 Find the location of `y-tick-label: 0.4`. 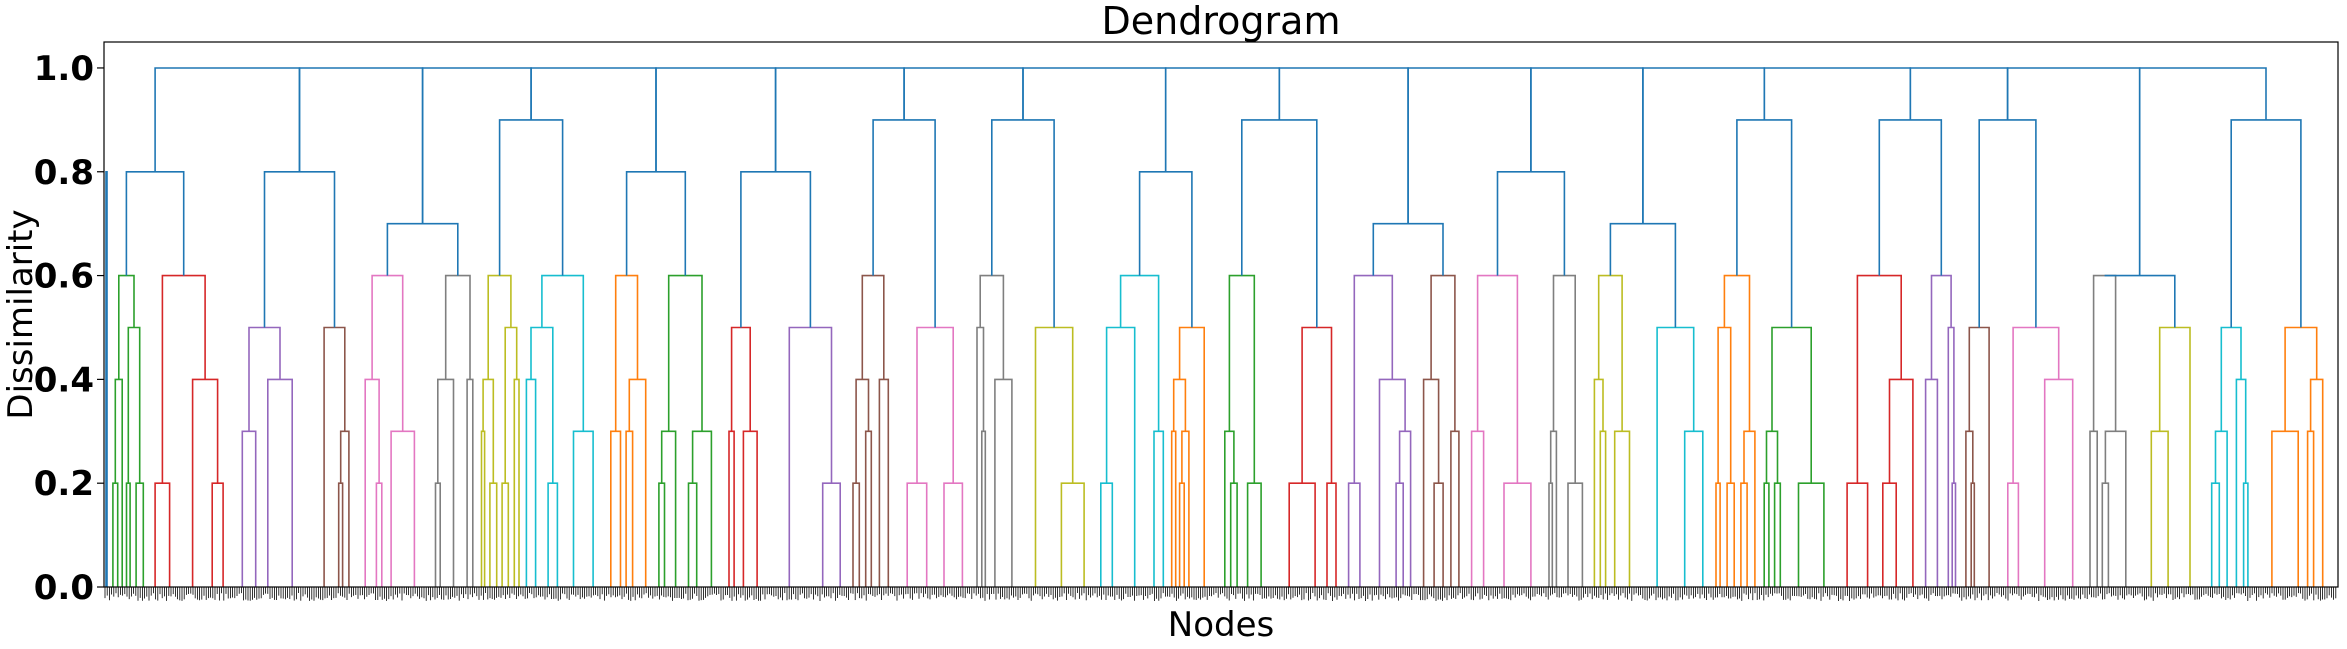

y-tick-label: 0.4 is located at coordinates (64, 380).